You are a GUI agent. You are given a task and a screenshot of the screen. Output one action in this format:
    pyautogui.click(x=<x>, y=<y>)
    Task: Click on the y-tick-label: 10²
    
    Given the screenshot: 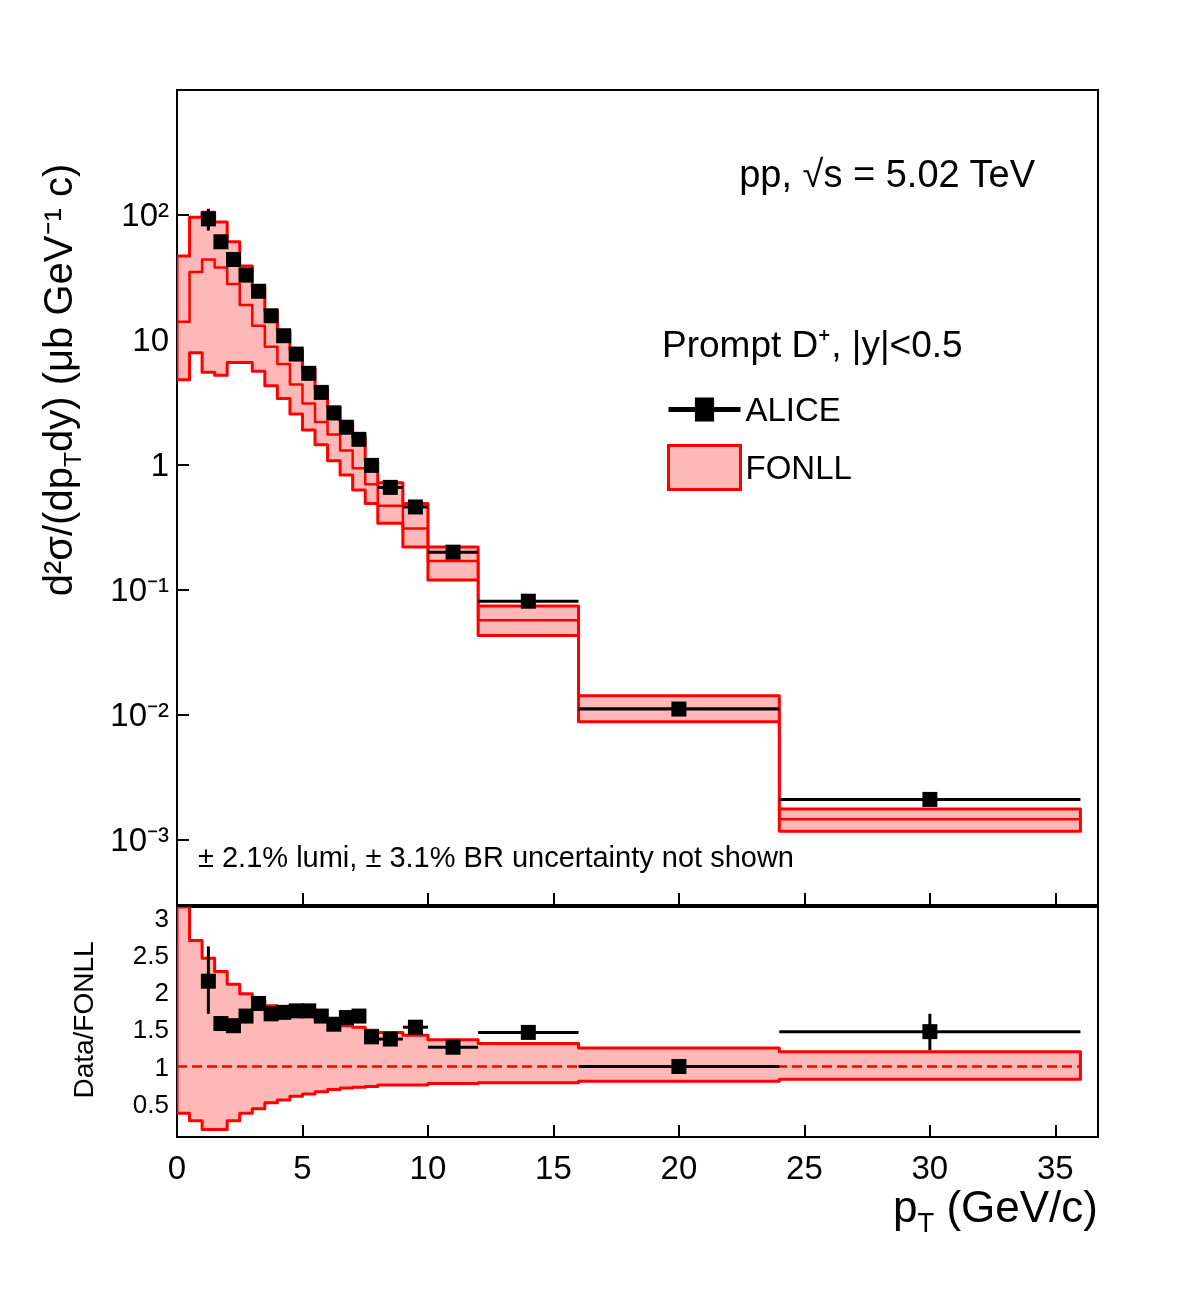 What is the action you would take?
    pyautogui.click(x=145, y=215)
    